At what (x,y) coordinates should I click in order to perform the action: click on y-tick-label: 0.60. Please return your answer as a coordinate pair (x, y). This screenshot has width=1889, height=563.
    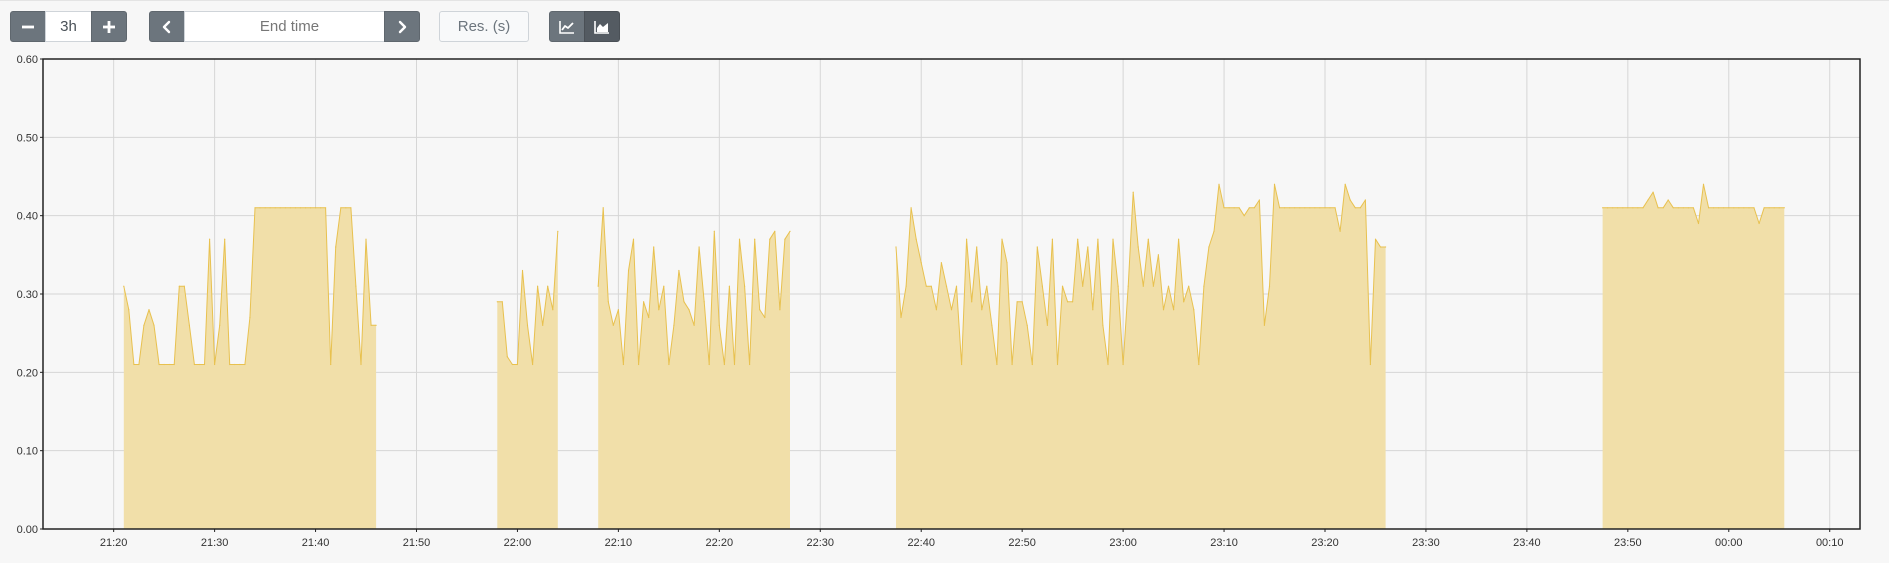
    Looking at the image, I should click on (27, 60).